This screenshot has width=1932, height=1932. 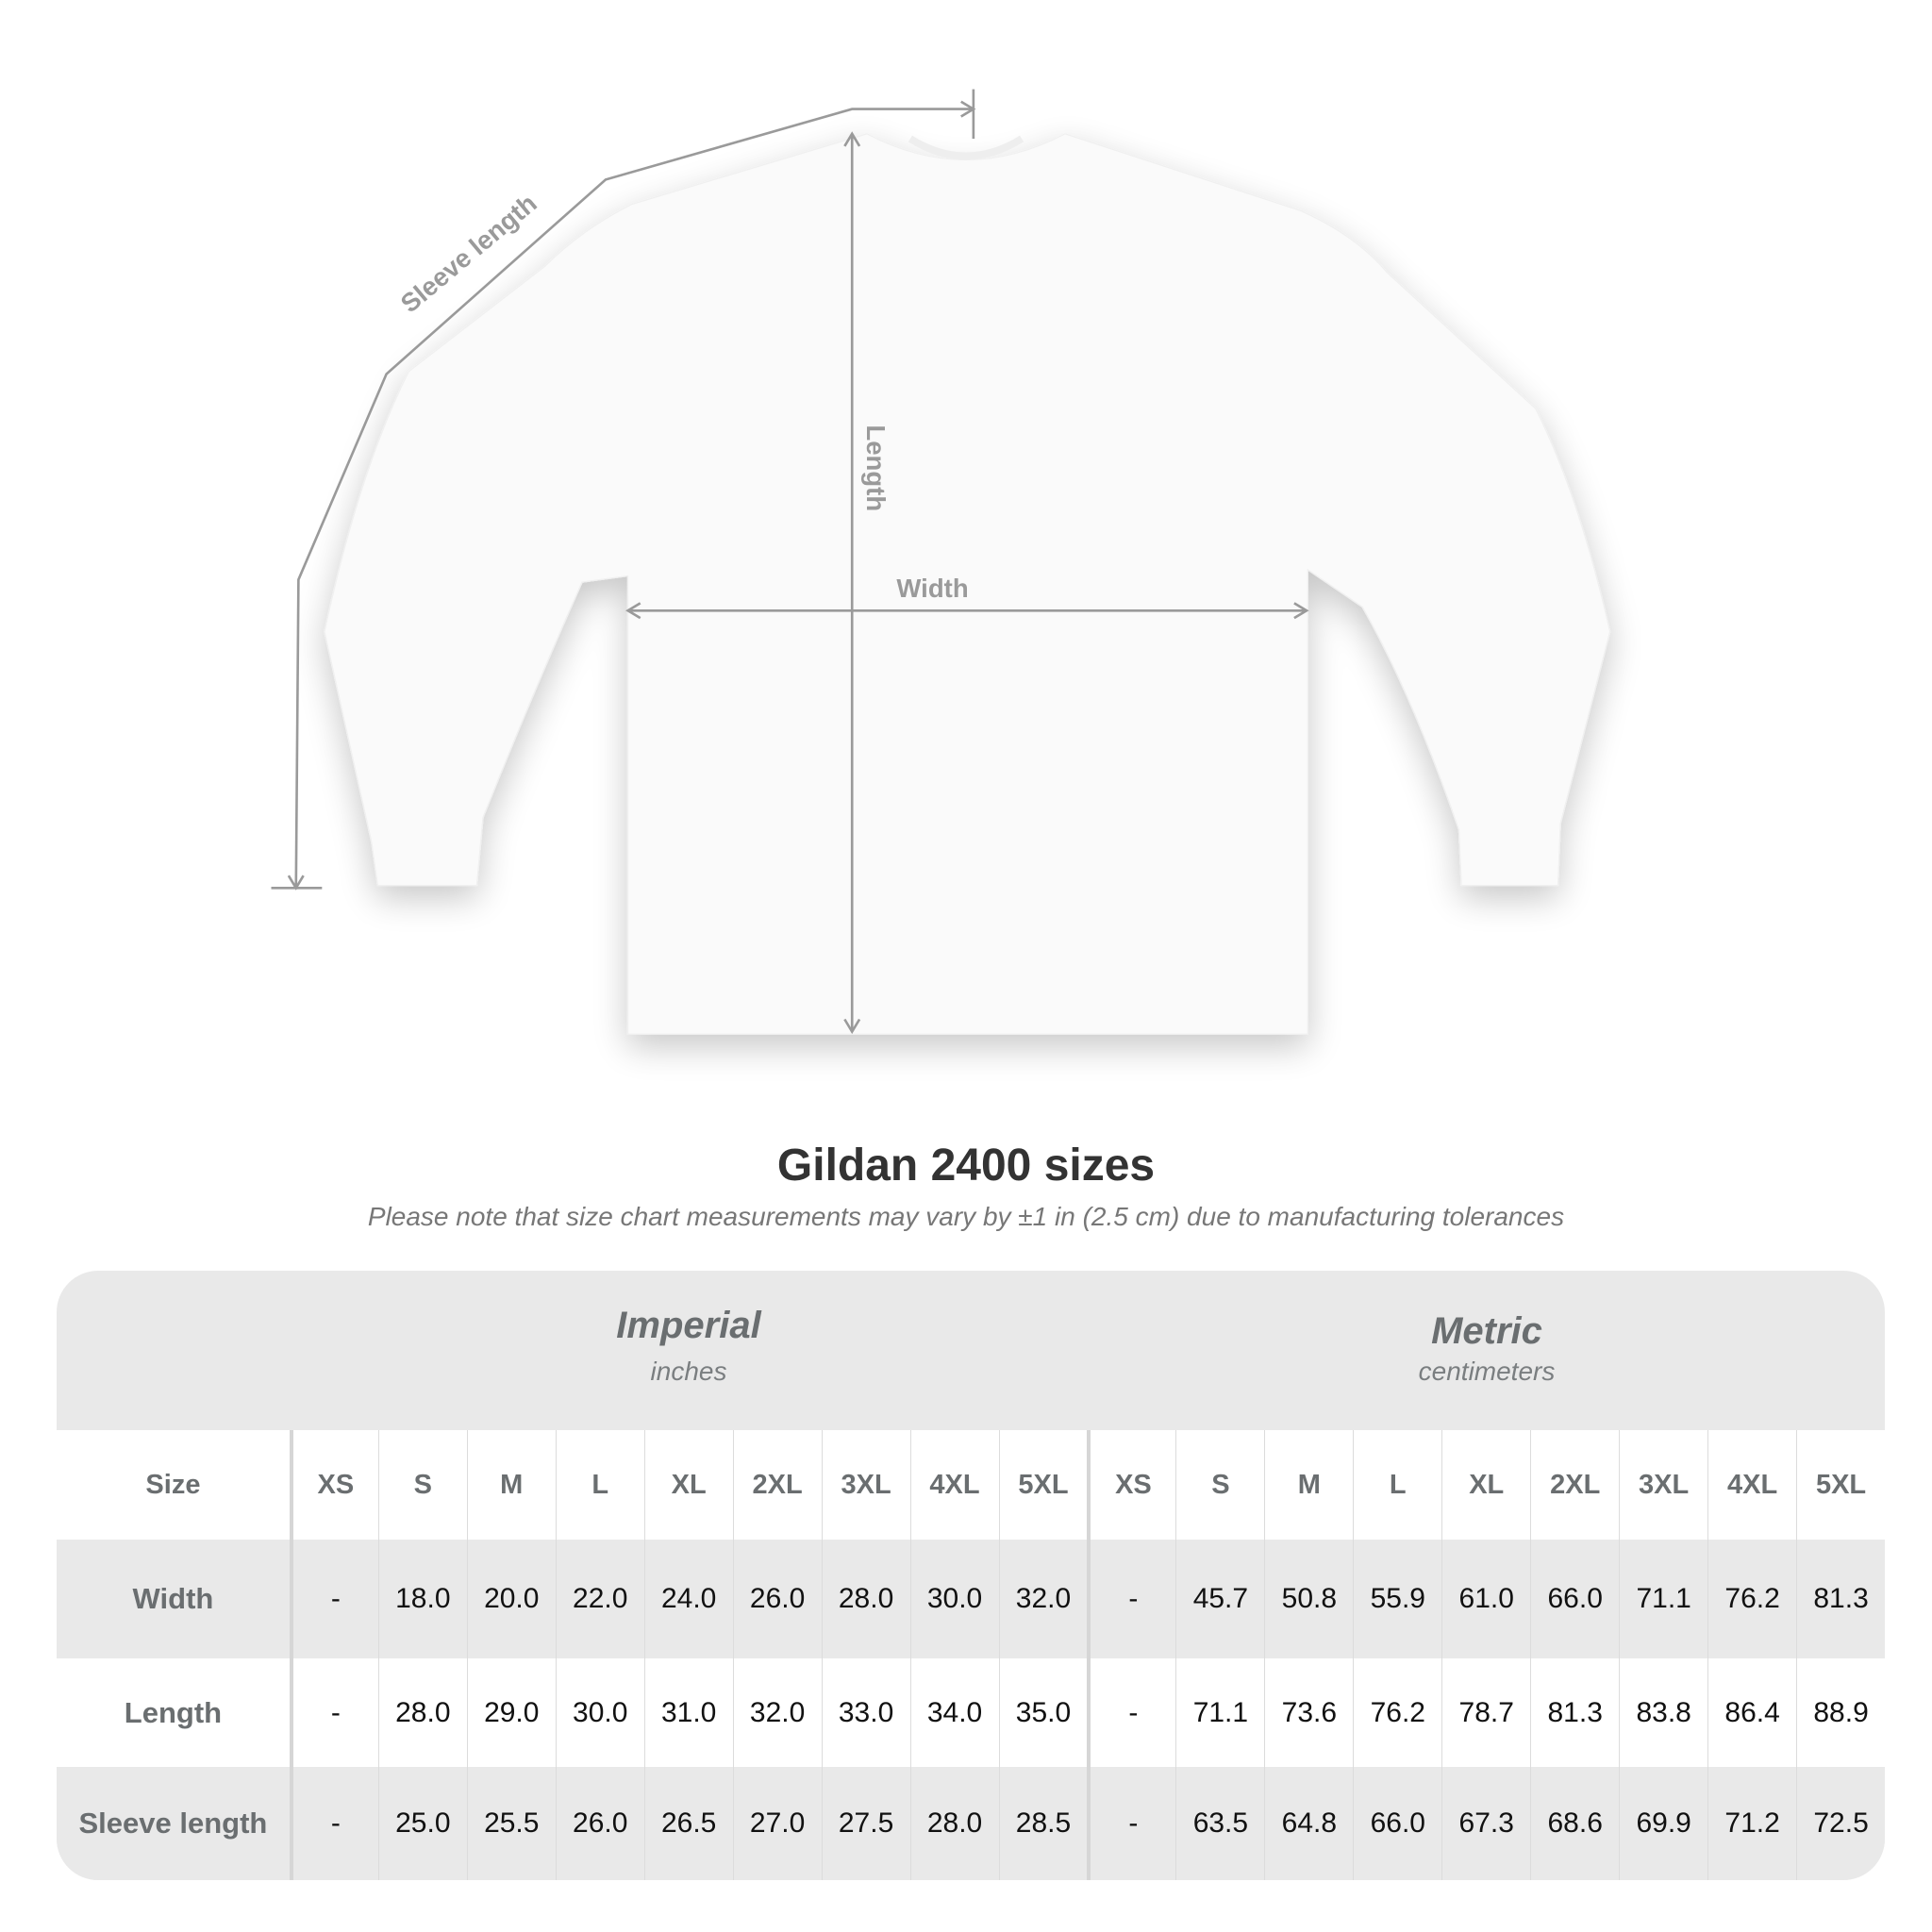 What do you see at coordinates (1663, 1713) in the screenshot?
I see `metric-value-cell: 83.8` at bounding box center [1663, 1713].